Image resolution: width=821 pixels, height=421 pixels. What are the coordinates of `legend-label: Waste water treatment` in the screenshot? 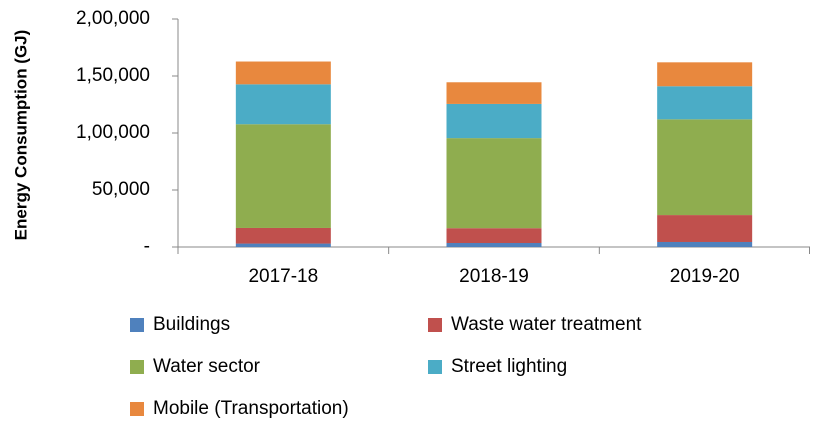 It's located at (546, 324).